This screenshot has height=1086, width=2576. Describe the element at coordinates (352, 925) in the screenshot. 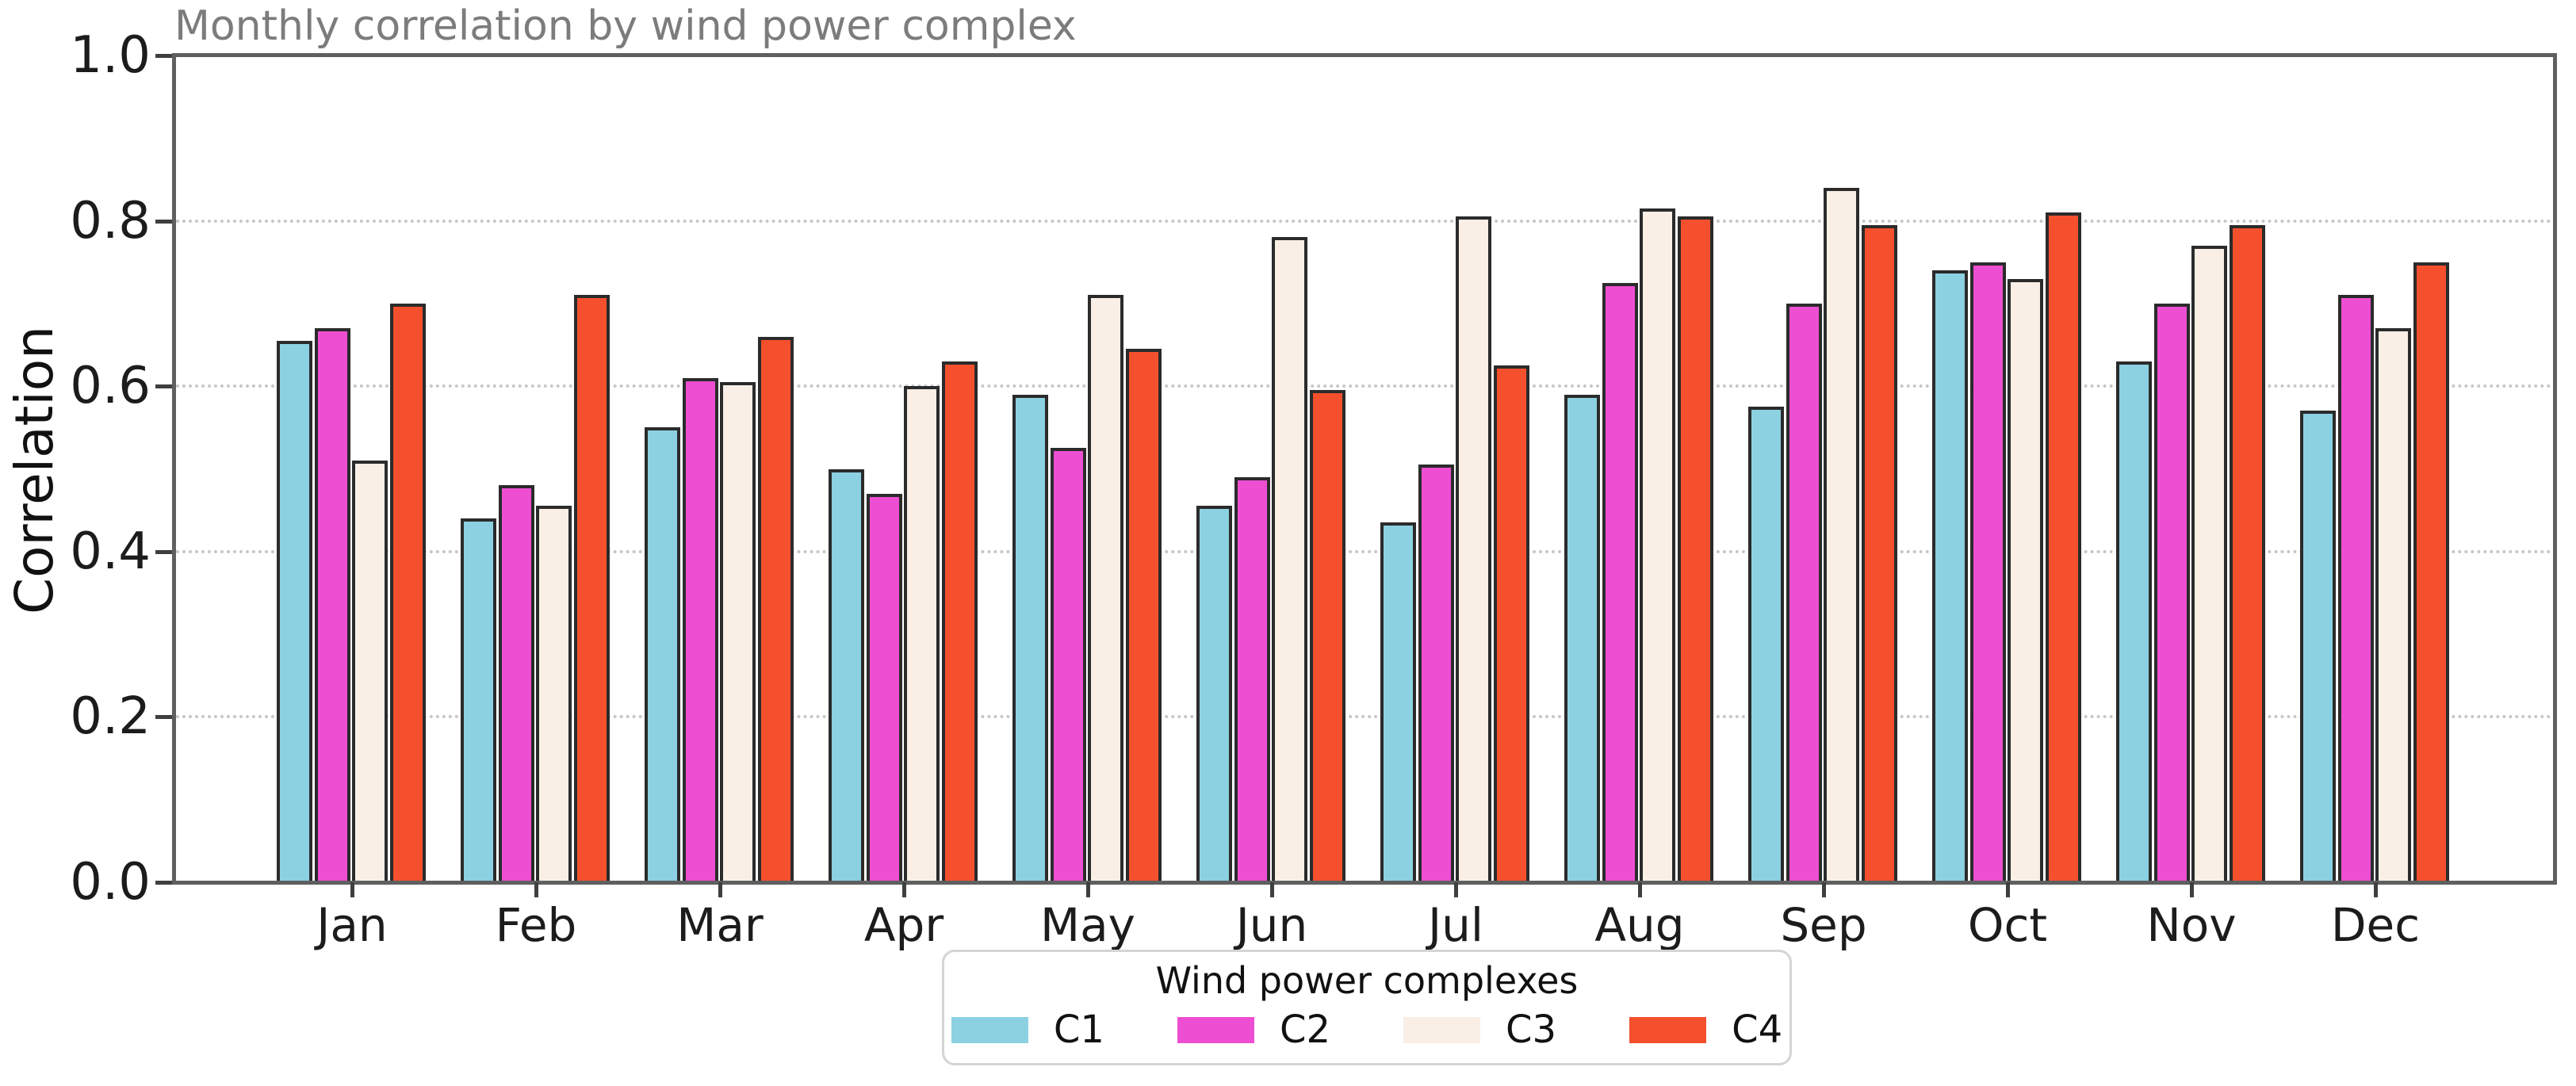

I see `x-tick-label-Jan: Jan` at that location.